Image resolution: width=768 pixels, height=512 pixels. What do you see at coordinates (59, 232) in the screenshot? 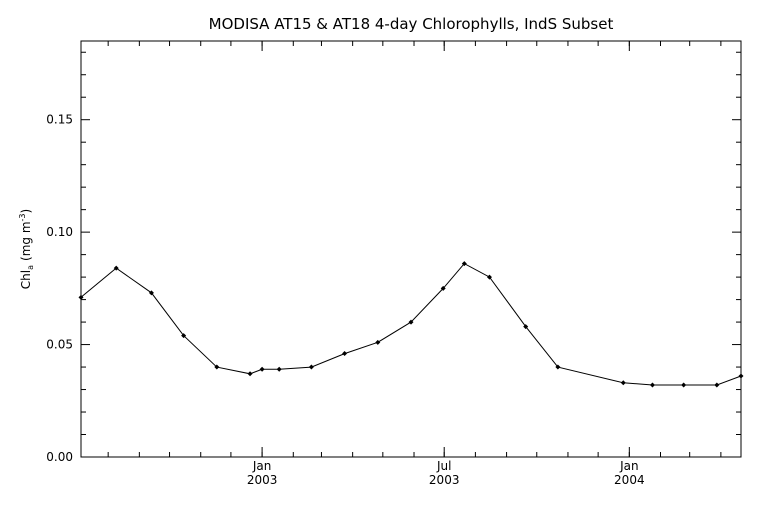
I see `y-tick-label: 0.10` at bounding box center [59, 232].